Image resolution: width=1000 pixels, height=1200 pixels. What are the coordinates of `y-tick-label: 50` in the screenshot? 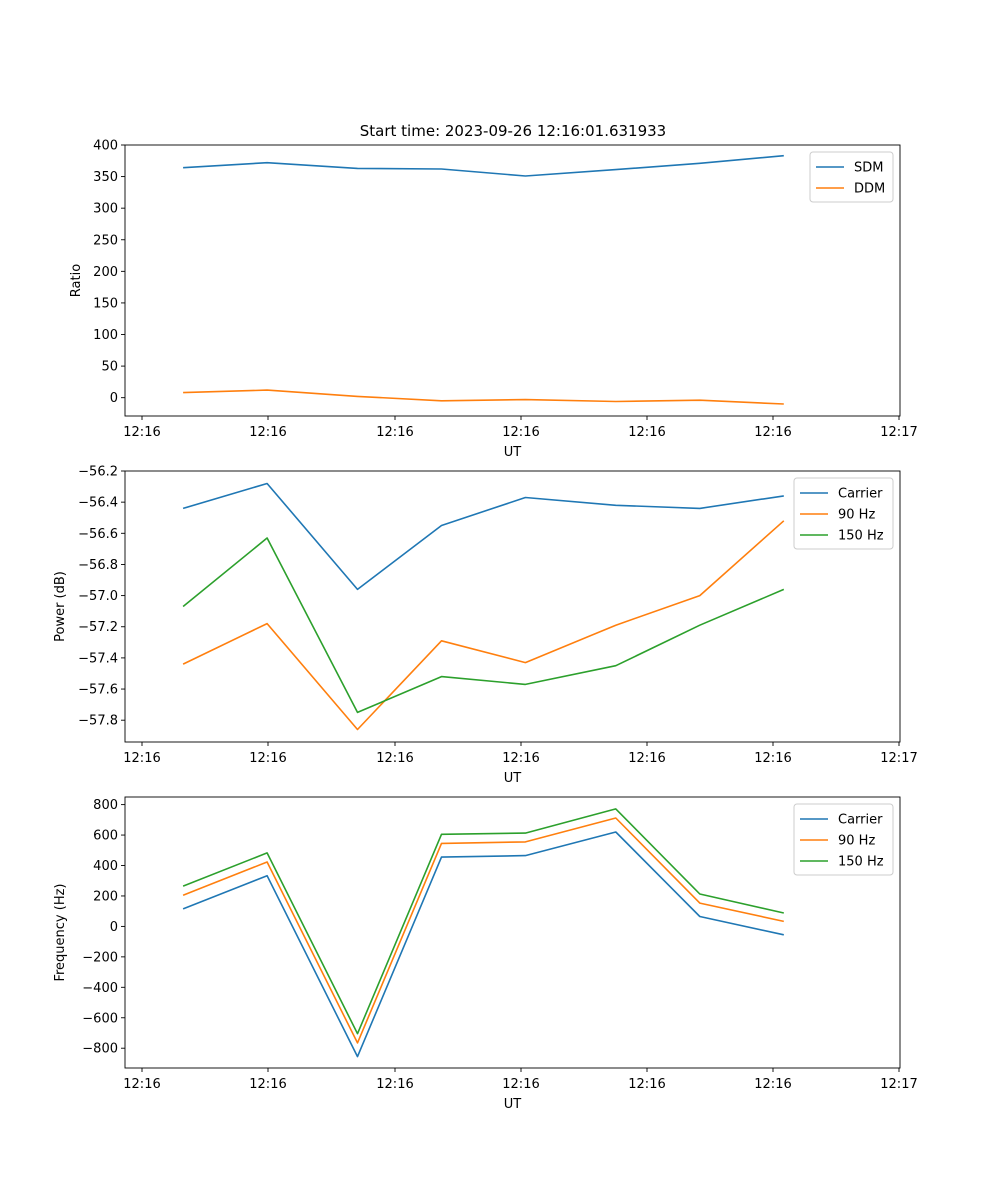 It's located at (109, 367).